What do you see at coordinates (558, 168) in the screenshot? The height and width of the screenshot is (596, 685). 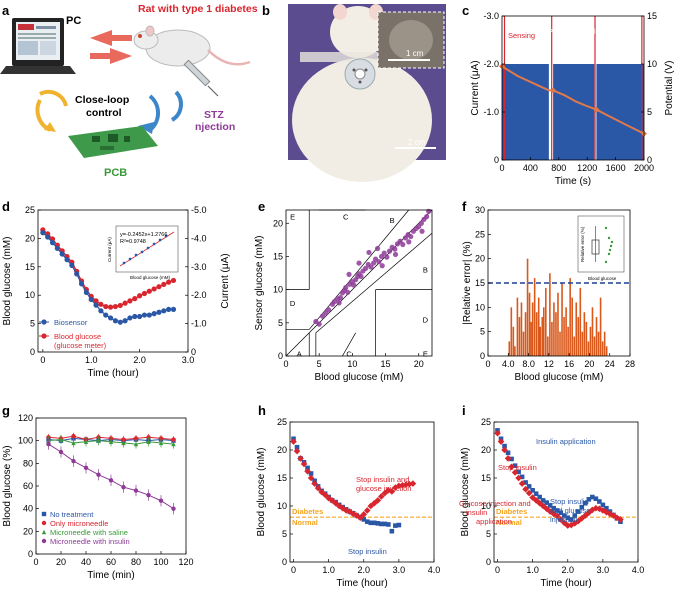 I see `x-tick-label: 800` at bounding box center [558, 168].